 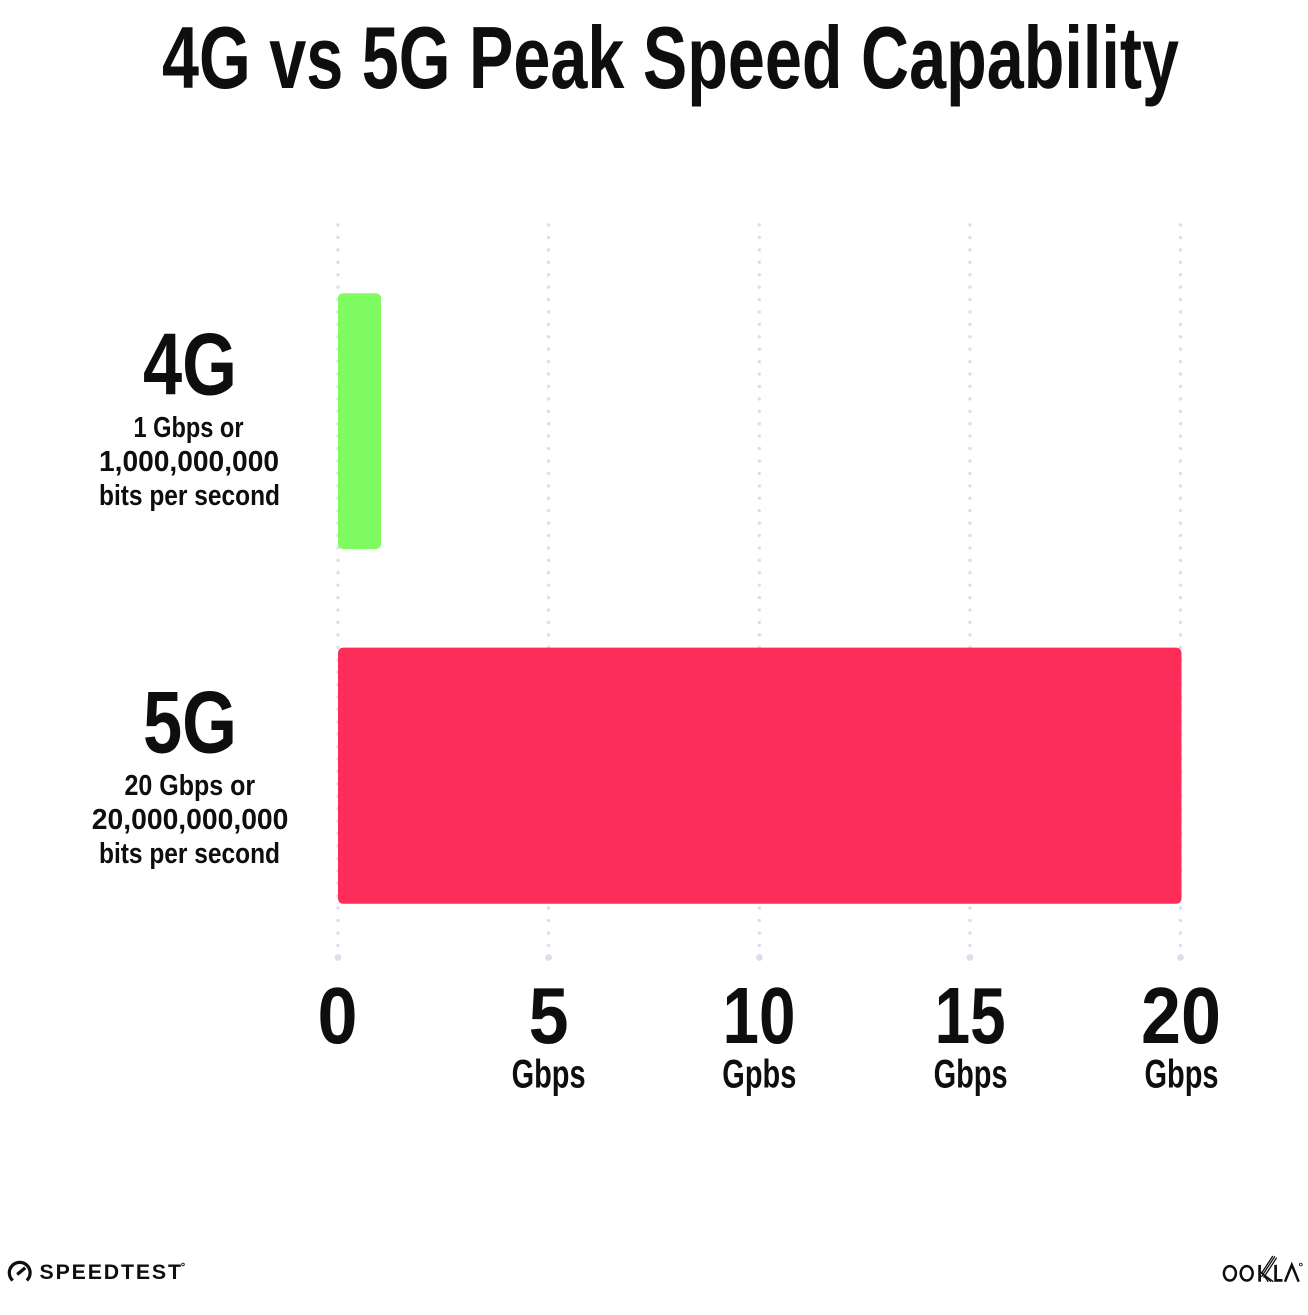 What do you see at coordinates (1181, 1015) in the screenshot?
I see `svg-text: 20` at bounding box center [1181, 1015].